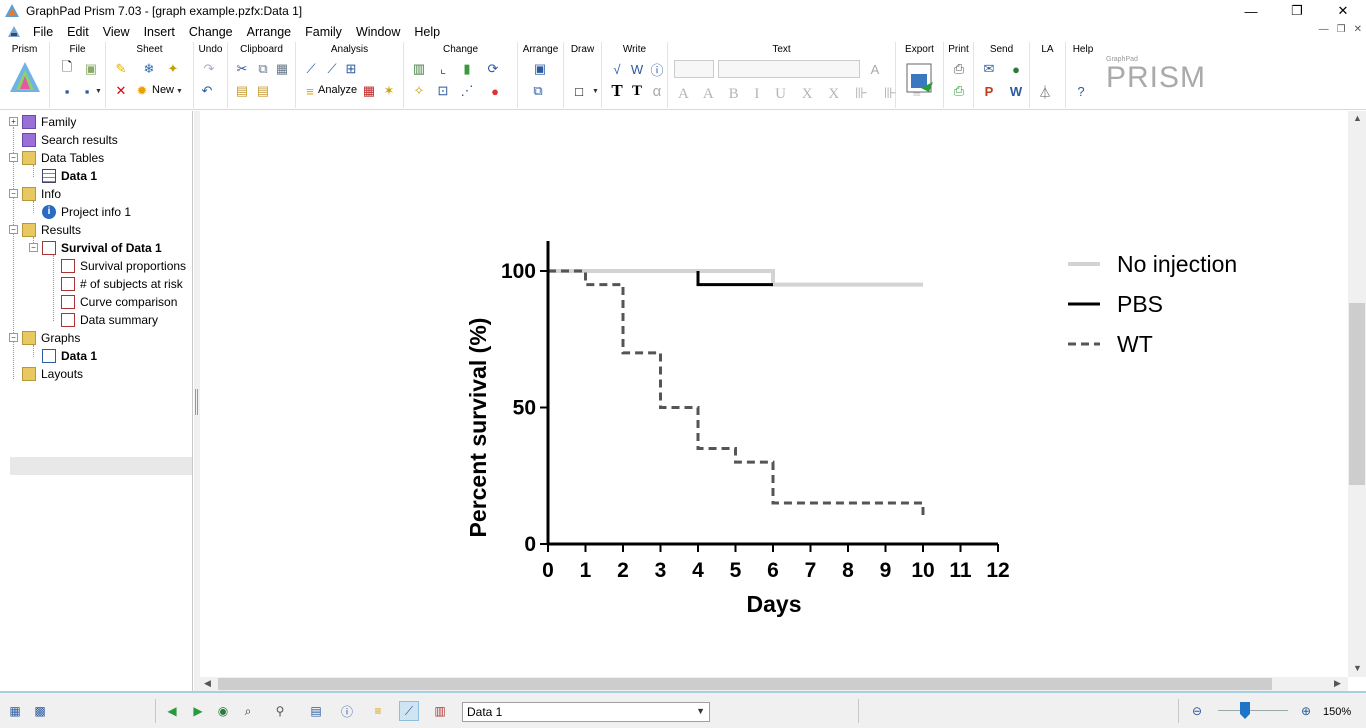 This screenshot has width=1366, height=728. Describe the element at coordinates (989, 91) in the screenshot. I see `powerpoint-icon: P` at that location.